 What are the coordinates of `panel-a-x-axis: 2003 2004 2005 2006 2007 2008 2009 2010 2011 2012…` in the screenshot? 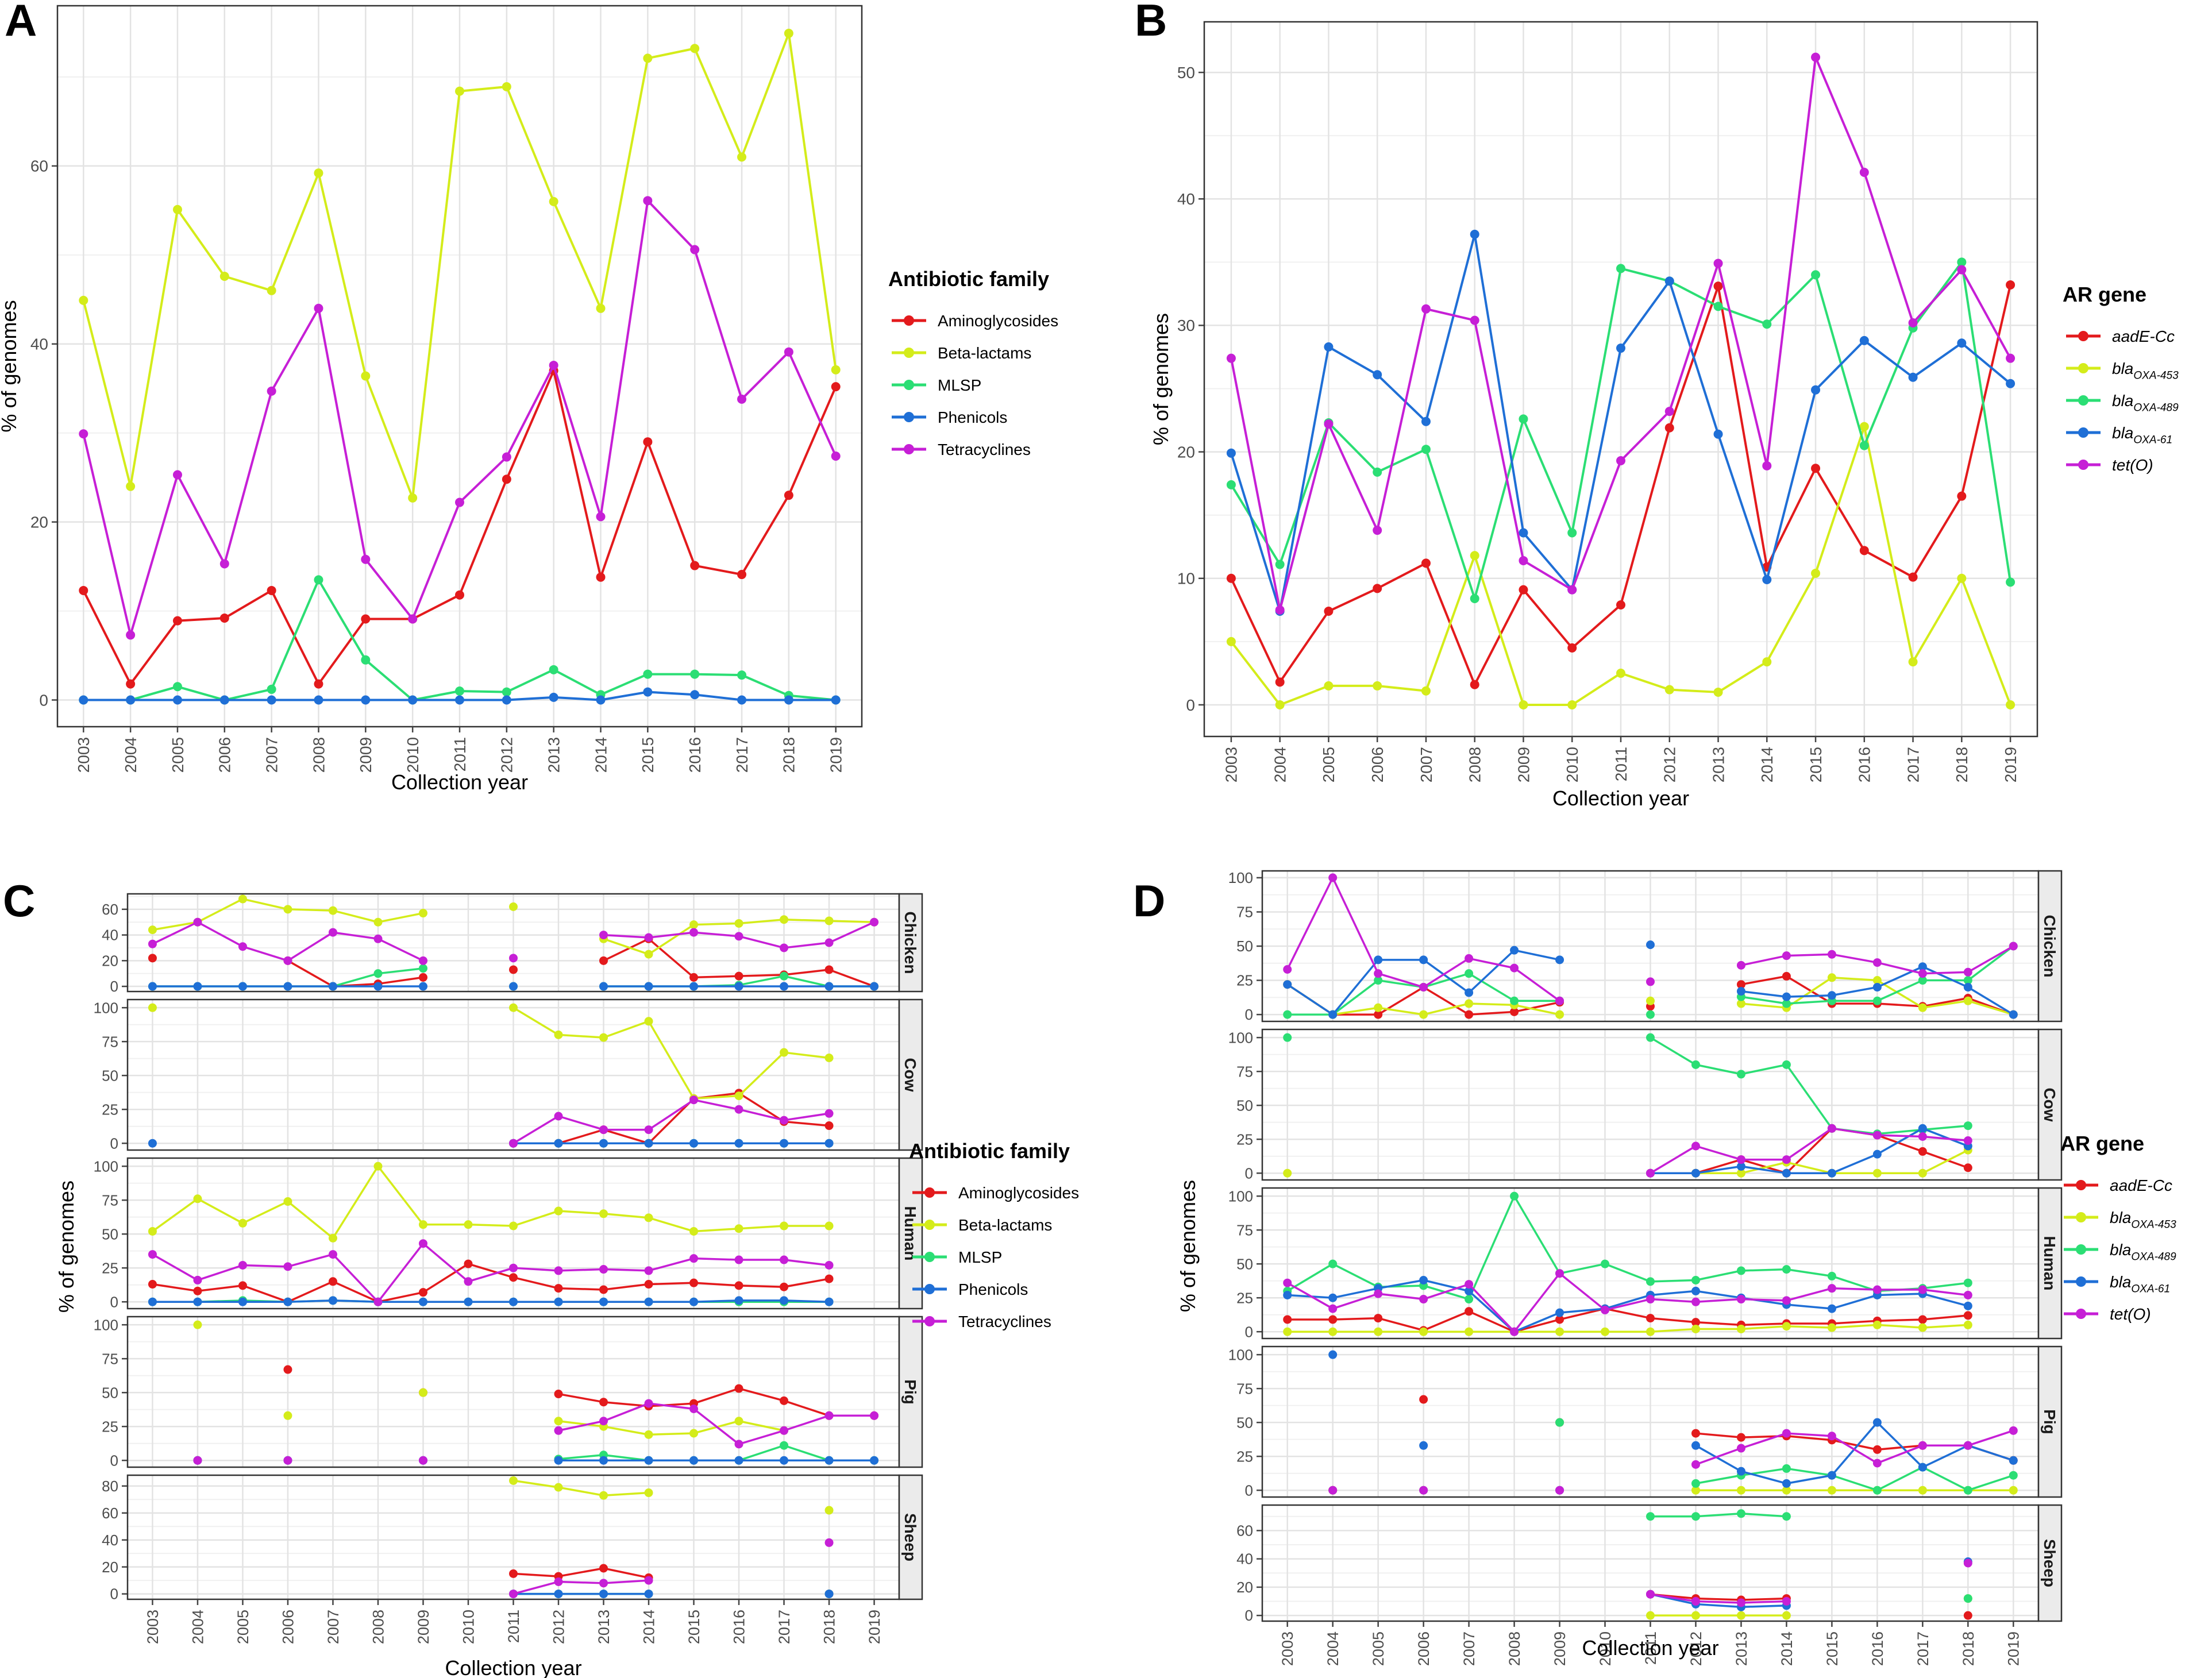 It's located at (460, 750).